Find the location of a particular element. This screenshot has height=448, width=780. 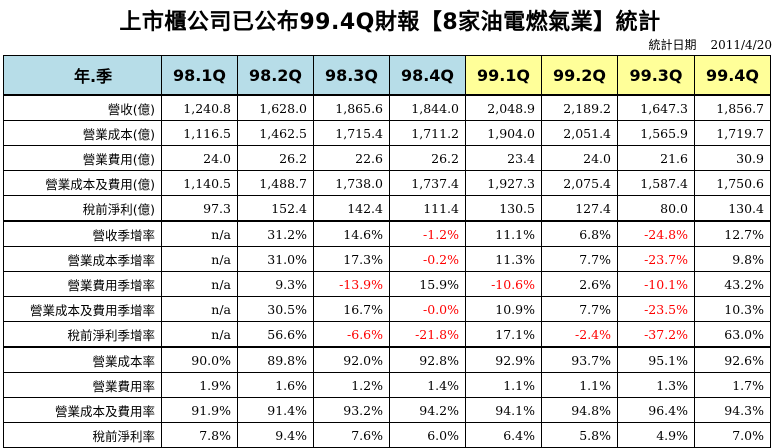

table-row: 營業費用(億) 24.0 26.2 22.6 26.2 23.4 24.0 21.6 30.9 is located at coordinates (387, 158).